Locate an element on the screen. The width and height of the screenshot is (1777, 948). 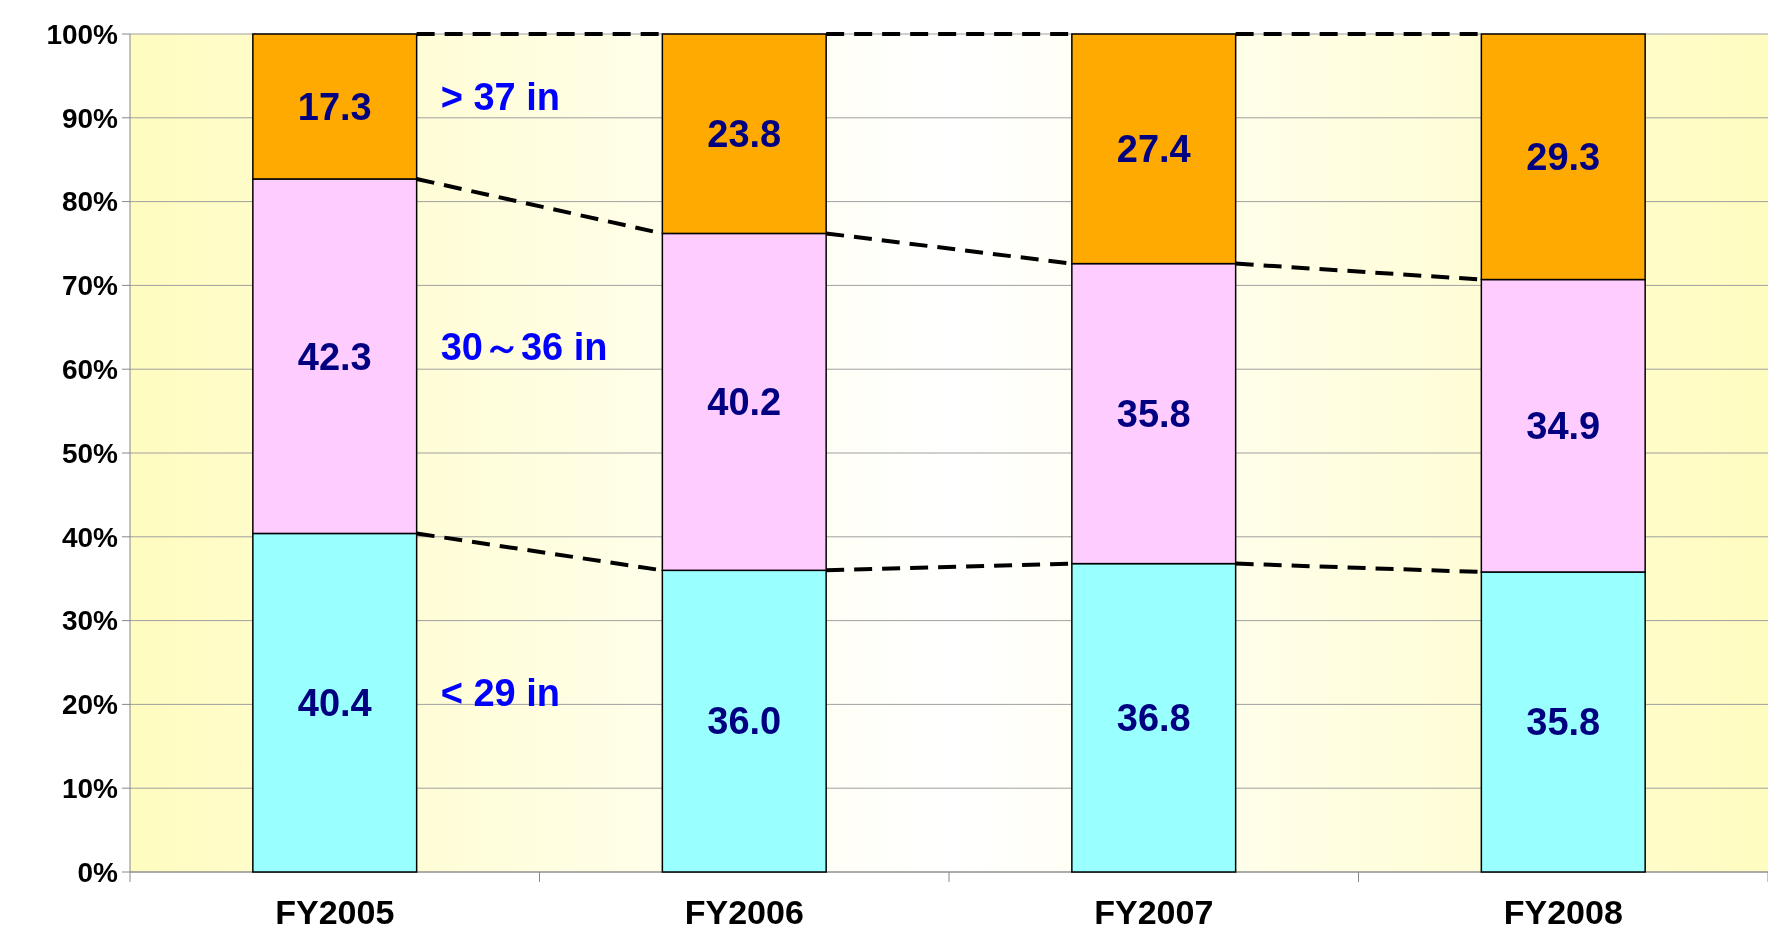
series-label: < 29 in is located at coordinates (500, 693).